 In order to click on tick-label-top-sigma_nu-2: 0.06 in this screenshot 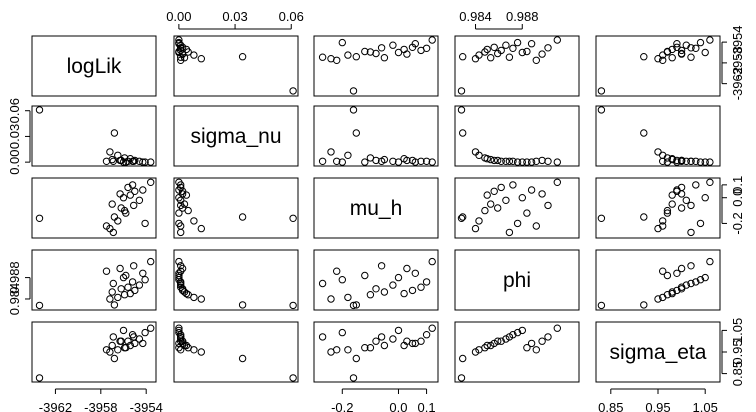, I will do `click(291, 16)`.